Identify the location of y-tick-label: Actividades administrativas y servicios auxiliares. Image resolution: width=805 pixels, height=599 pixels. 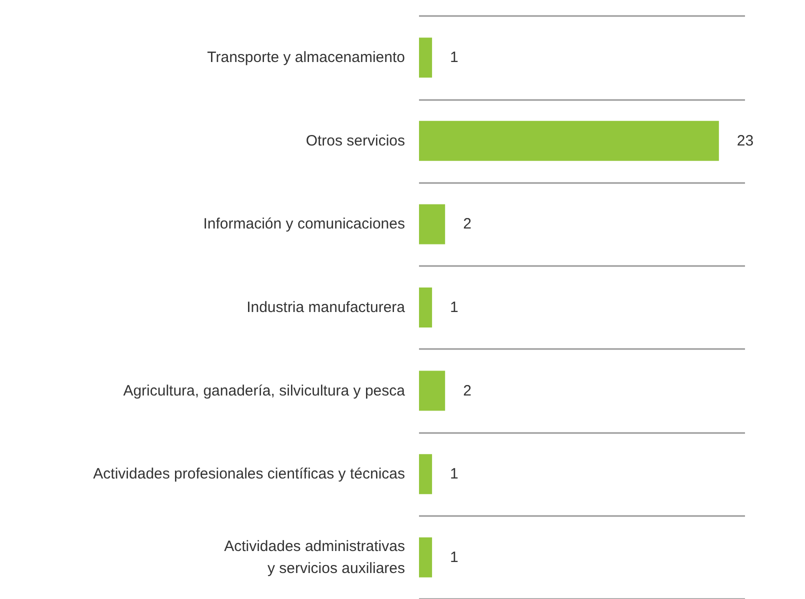
(314, 557).